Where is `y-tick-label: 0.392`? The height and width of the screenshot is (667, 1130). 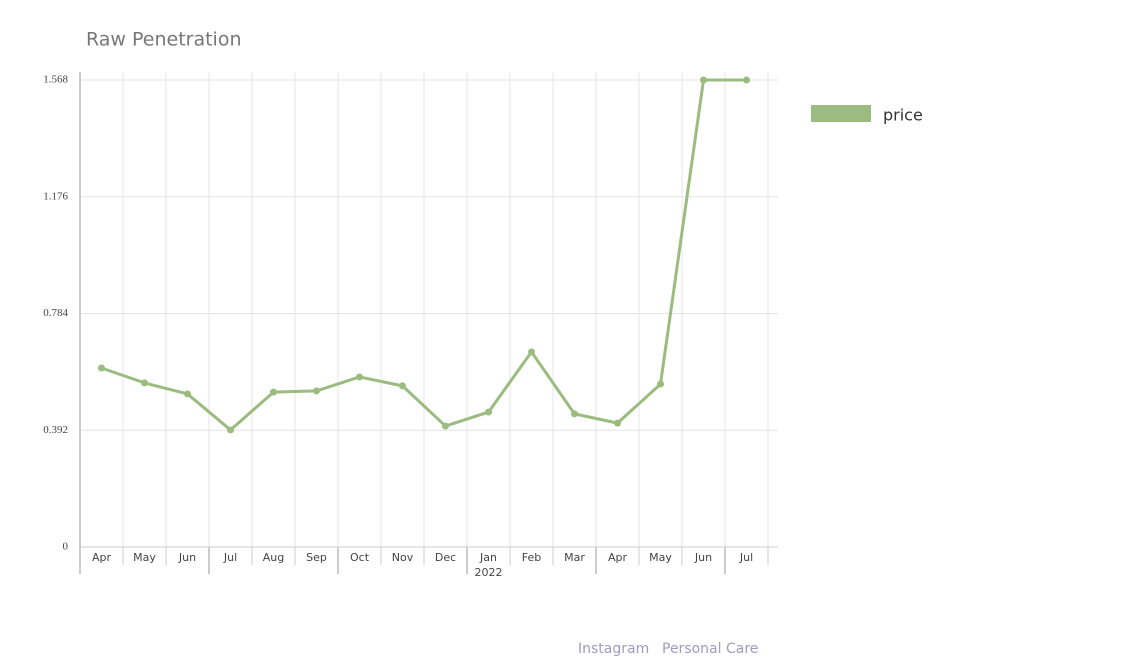
y-tick-label: 0.392 is located at coordinates (55, 430).